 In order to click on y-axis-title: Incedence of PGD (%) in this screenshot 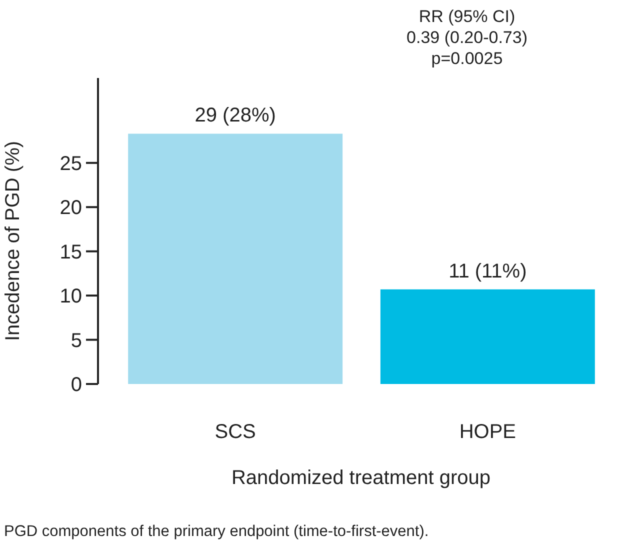, I will do `click(13, 241)`.